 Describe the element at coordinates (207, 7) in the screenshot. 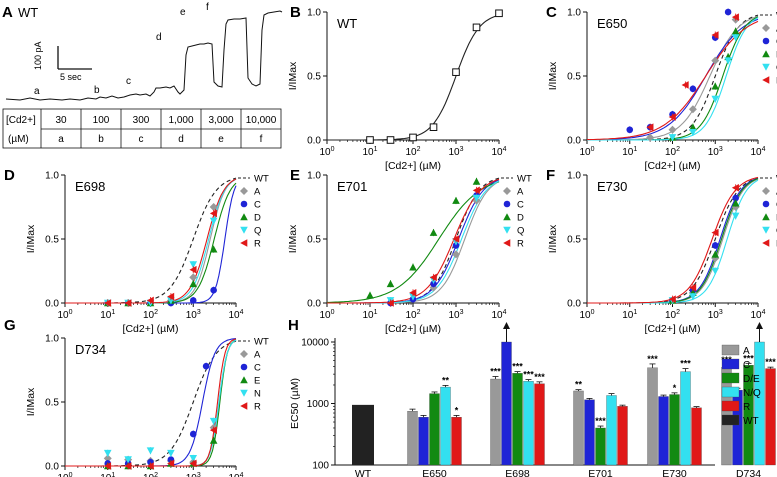

I see `trace-label: f` at that location.